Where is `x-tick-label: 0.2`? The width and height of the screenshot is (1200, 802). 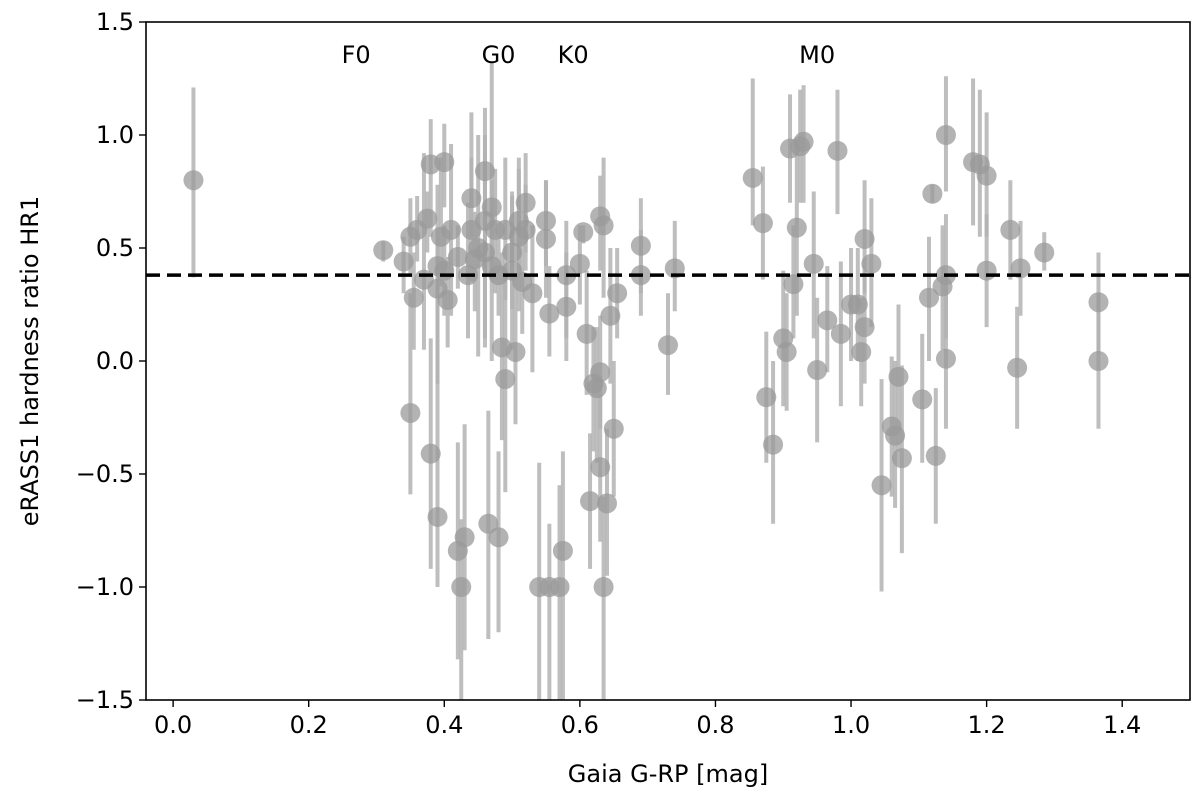 x-tick-label: 0.2 is located at coordinates (309, 725).